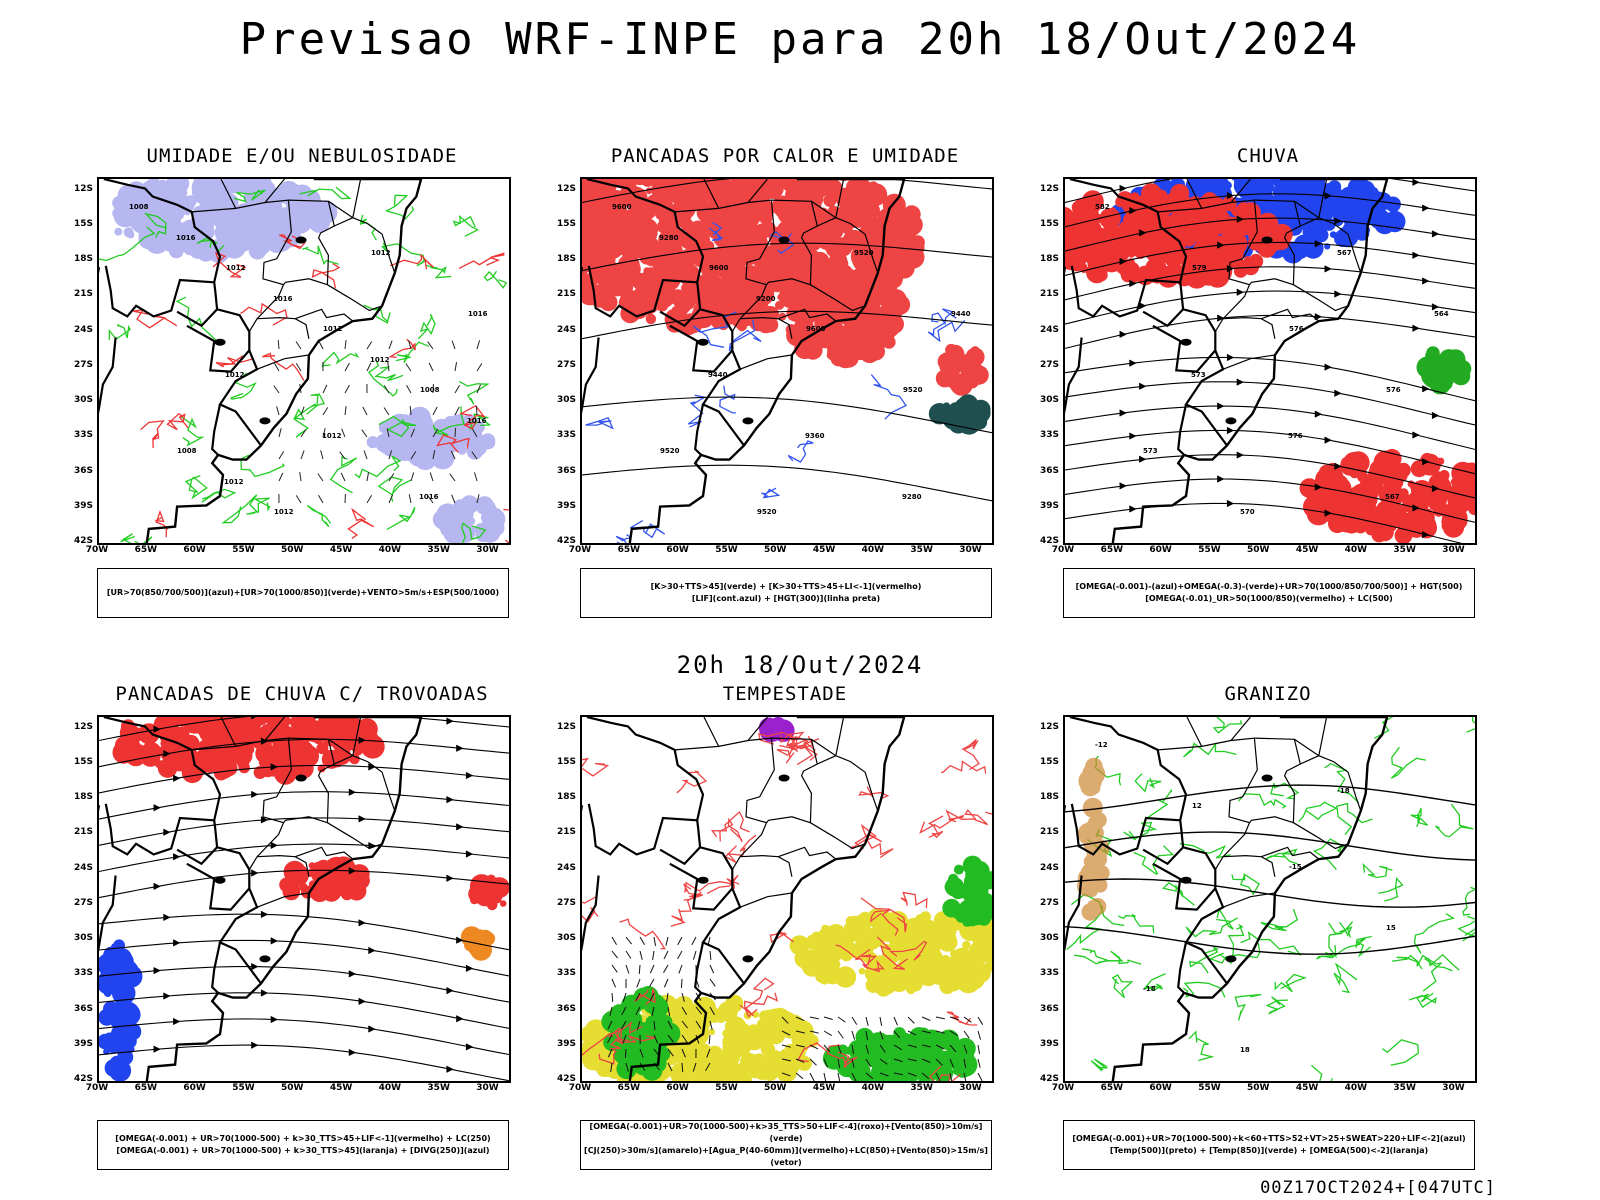 This screenshot has width=1600, height=1200. Describe the element at coordinates (864, 253) in the screenshot. I see `contour-label: 9520` at that location.